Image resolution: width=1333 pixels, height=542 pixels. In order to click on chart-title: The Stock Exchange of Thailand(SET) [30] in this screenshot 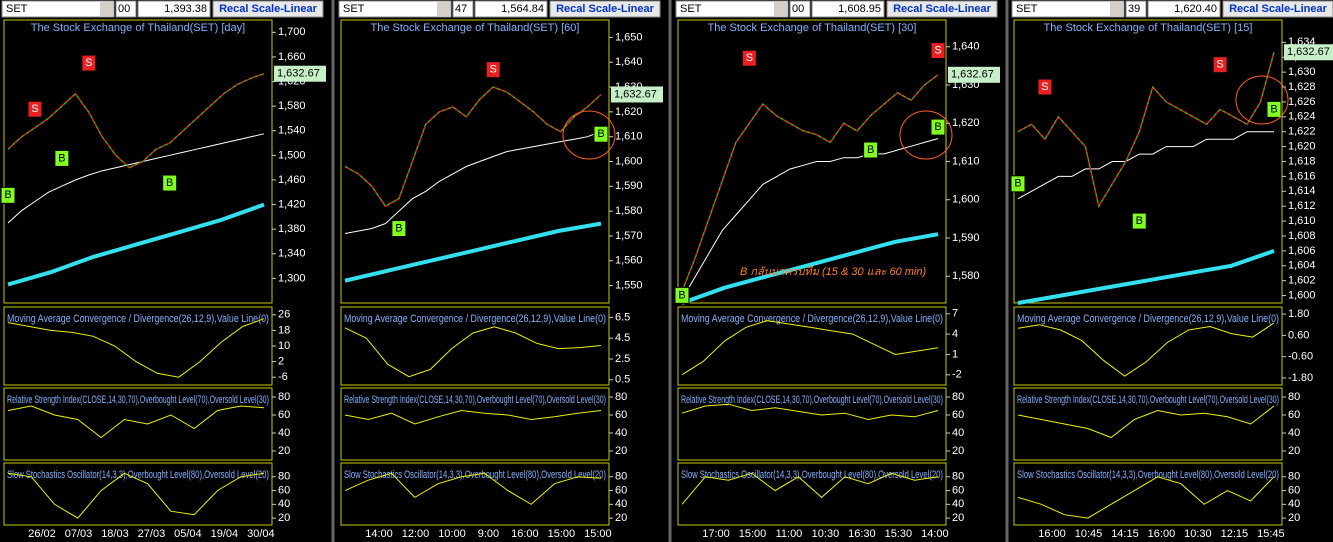, I will do `click(812, 28)`.